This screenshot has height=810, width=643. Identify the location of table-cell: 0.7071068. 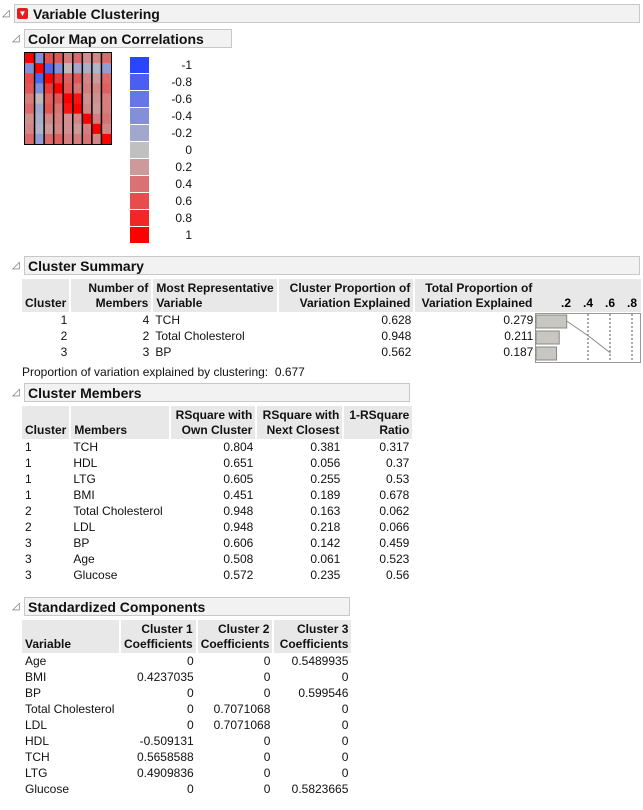
(242, 725).